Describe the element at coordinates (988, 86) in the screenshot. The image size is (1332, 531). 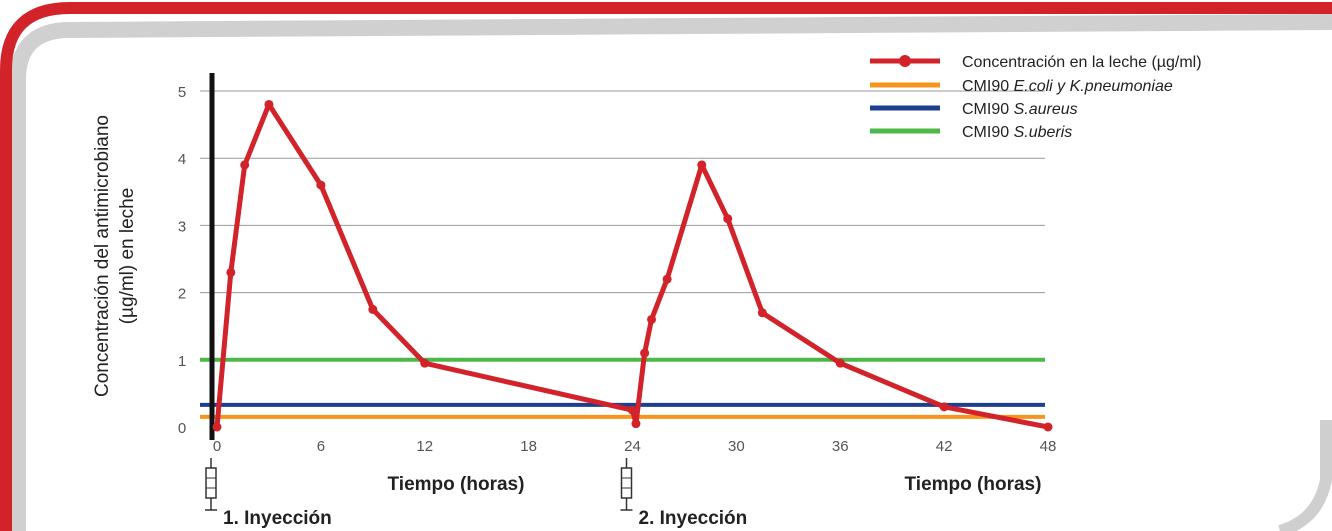
I see `legend-ecoli-prefix: CMI90` at that location.